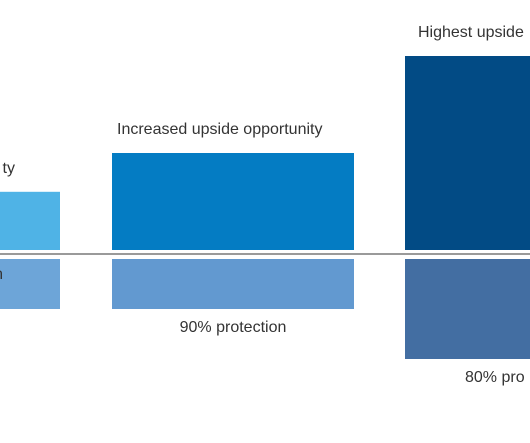  Describe the element at coordinates (471, 32) in the screenshot. I see `upside-label-3: Highest upside` at that location.